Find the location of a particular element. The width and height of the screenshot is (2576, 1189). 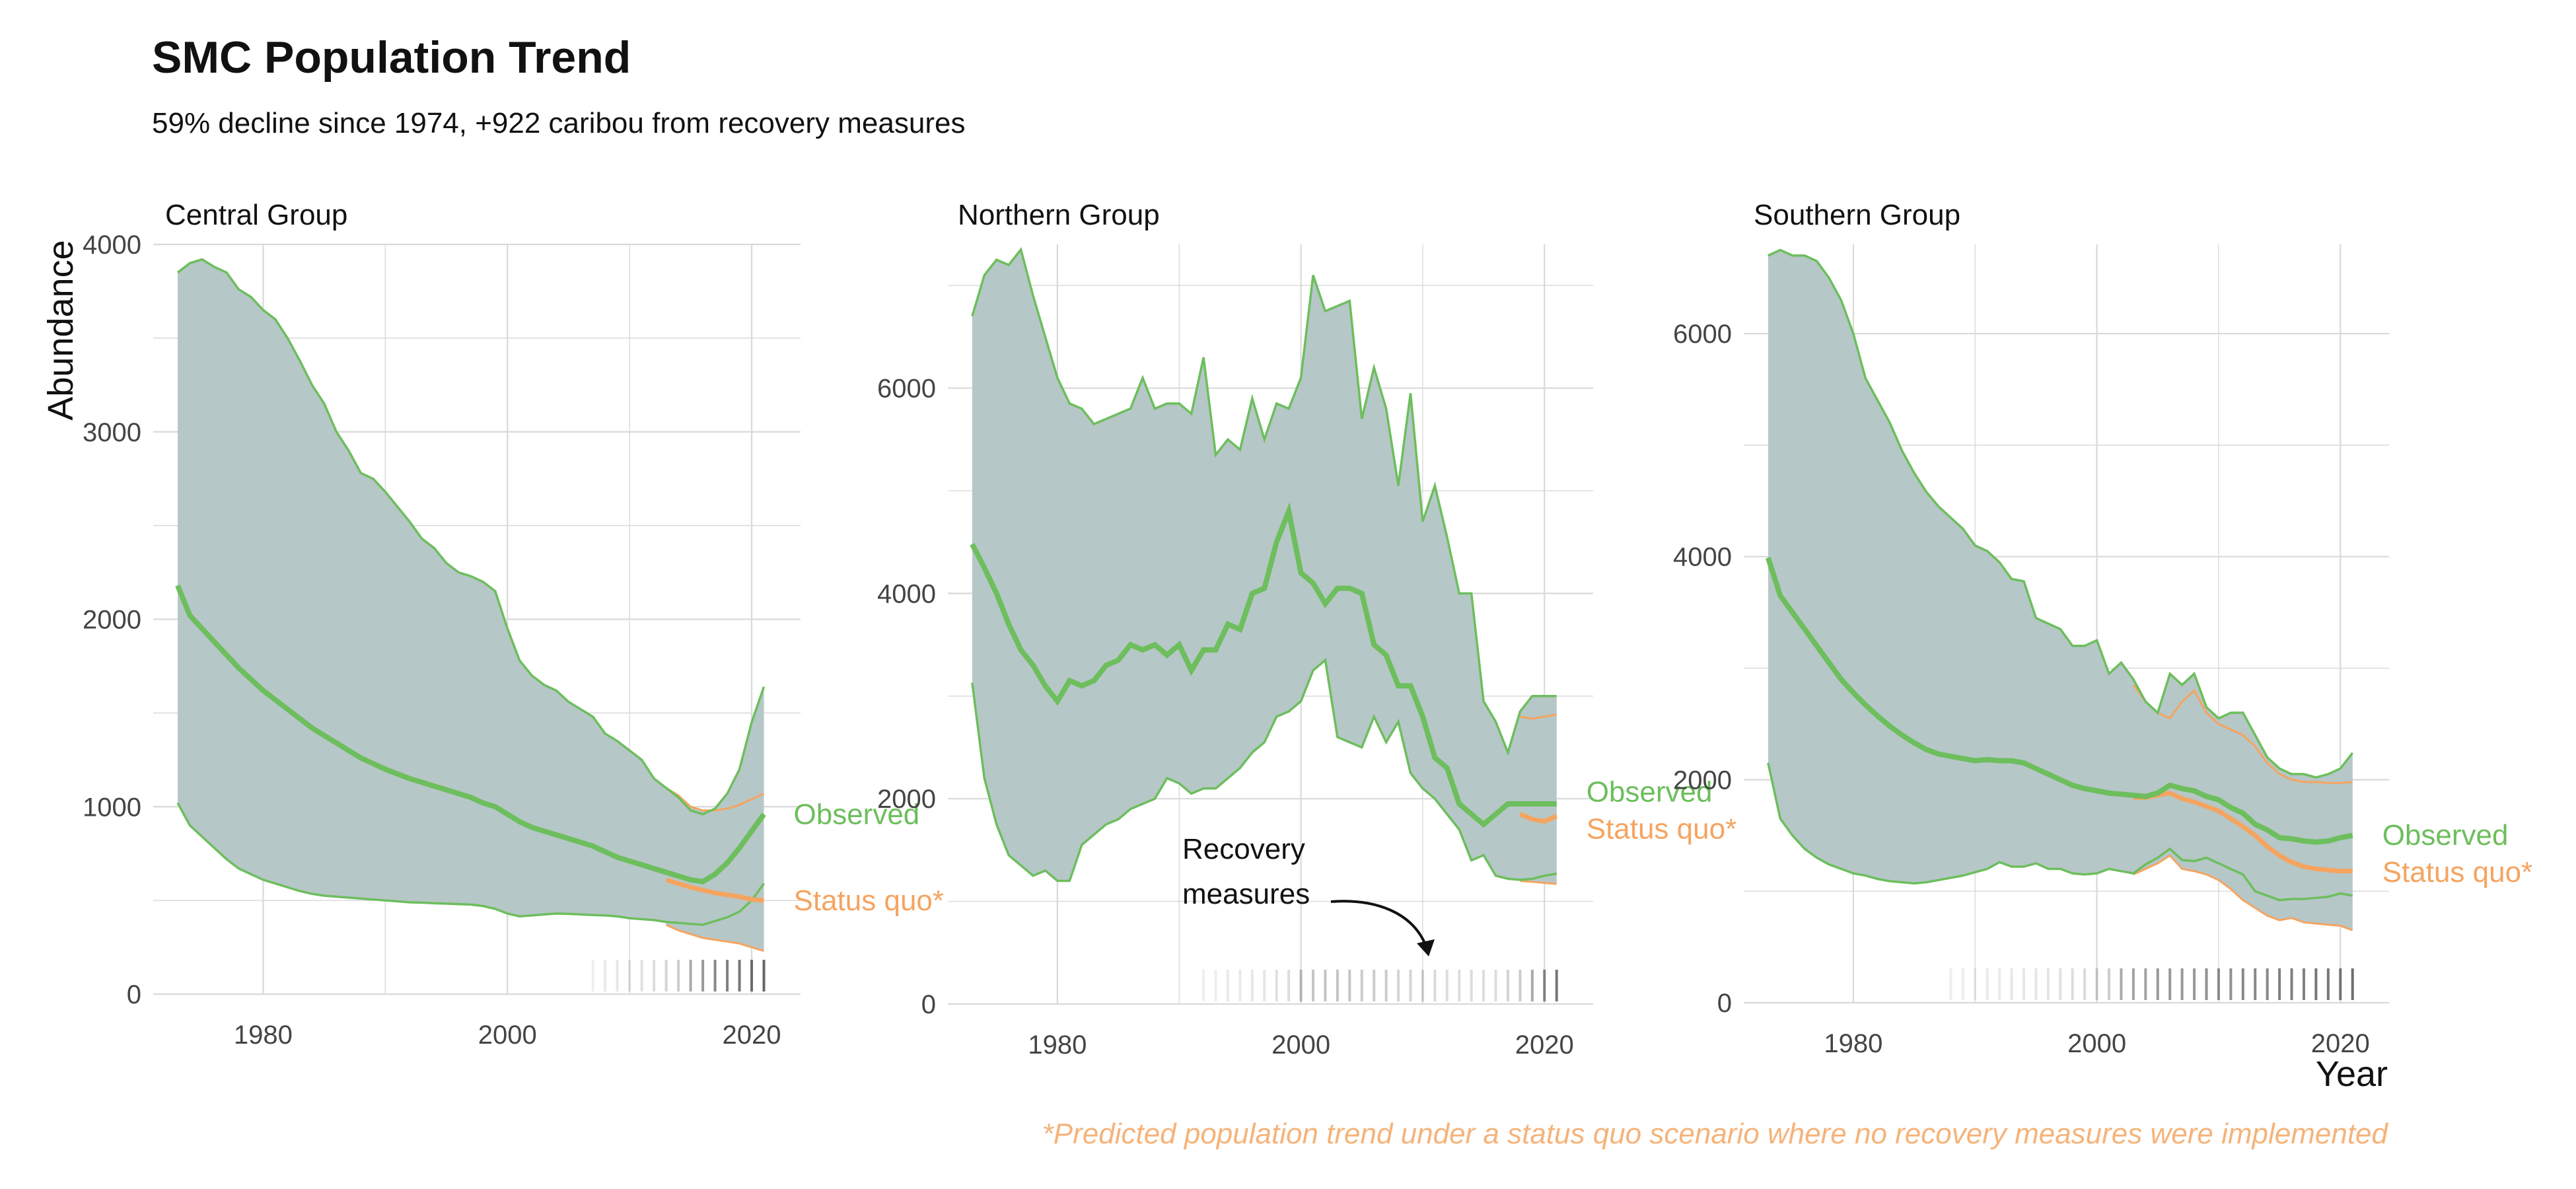

y-tick-label: 3000 is located at coordinates (112, 432).